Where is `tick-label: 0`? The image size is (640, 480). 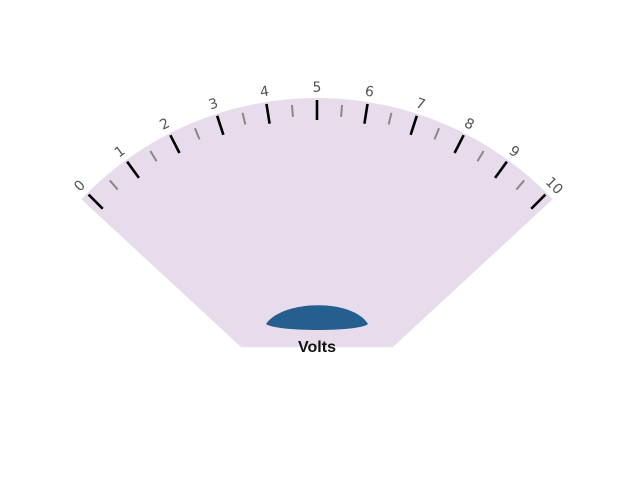 tick-label: 0 is located at coordinates (80, 186).